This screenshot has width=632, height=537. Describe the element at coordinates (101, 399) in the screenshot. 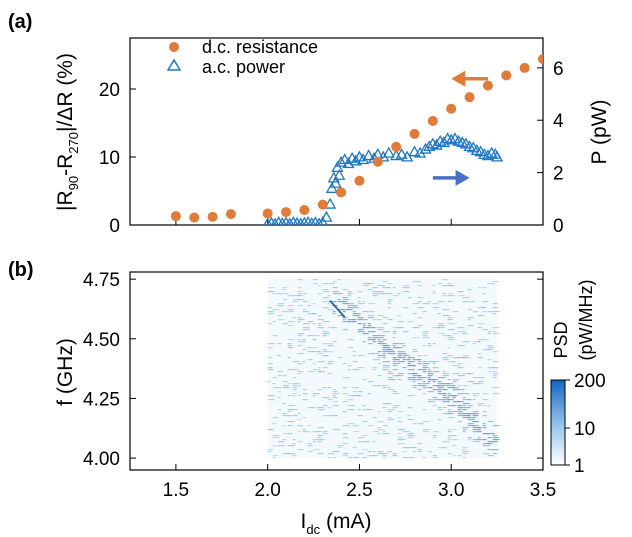

I see `panel-b-ytick-label: 4.25` at that location.